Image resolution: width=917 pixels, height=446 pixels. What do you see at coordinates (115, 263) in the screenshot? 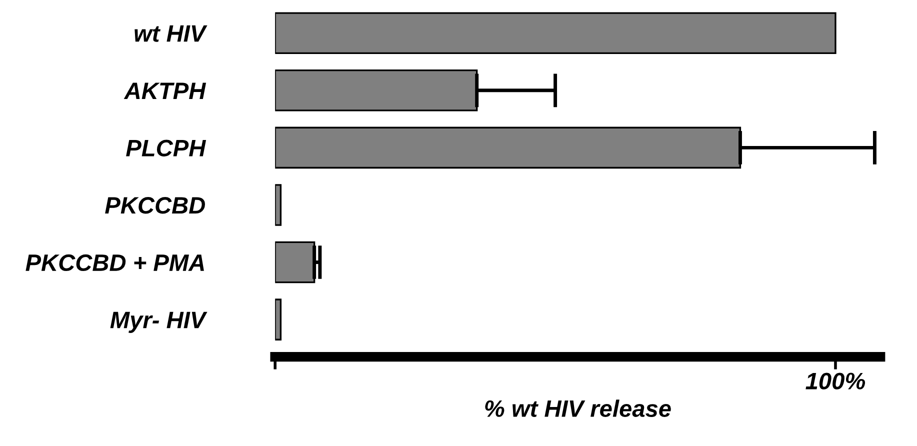
I see `y-tick-label: PKCCBD + PMA` at bounding box center [115, 263].